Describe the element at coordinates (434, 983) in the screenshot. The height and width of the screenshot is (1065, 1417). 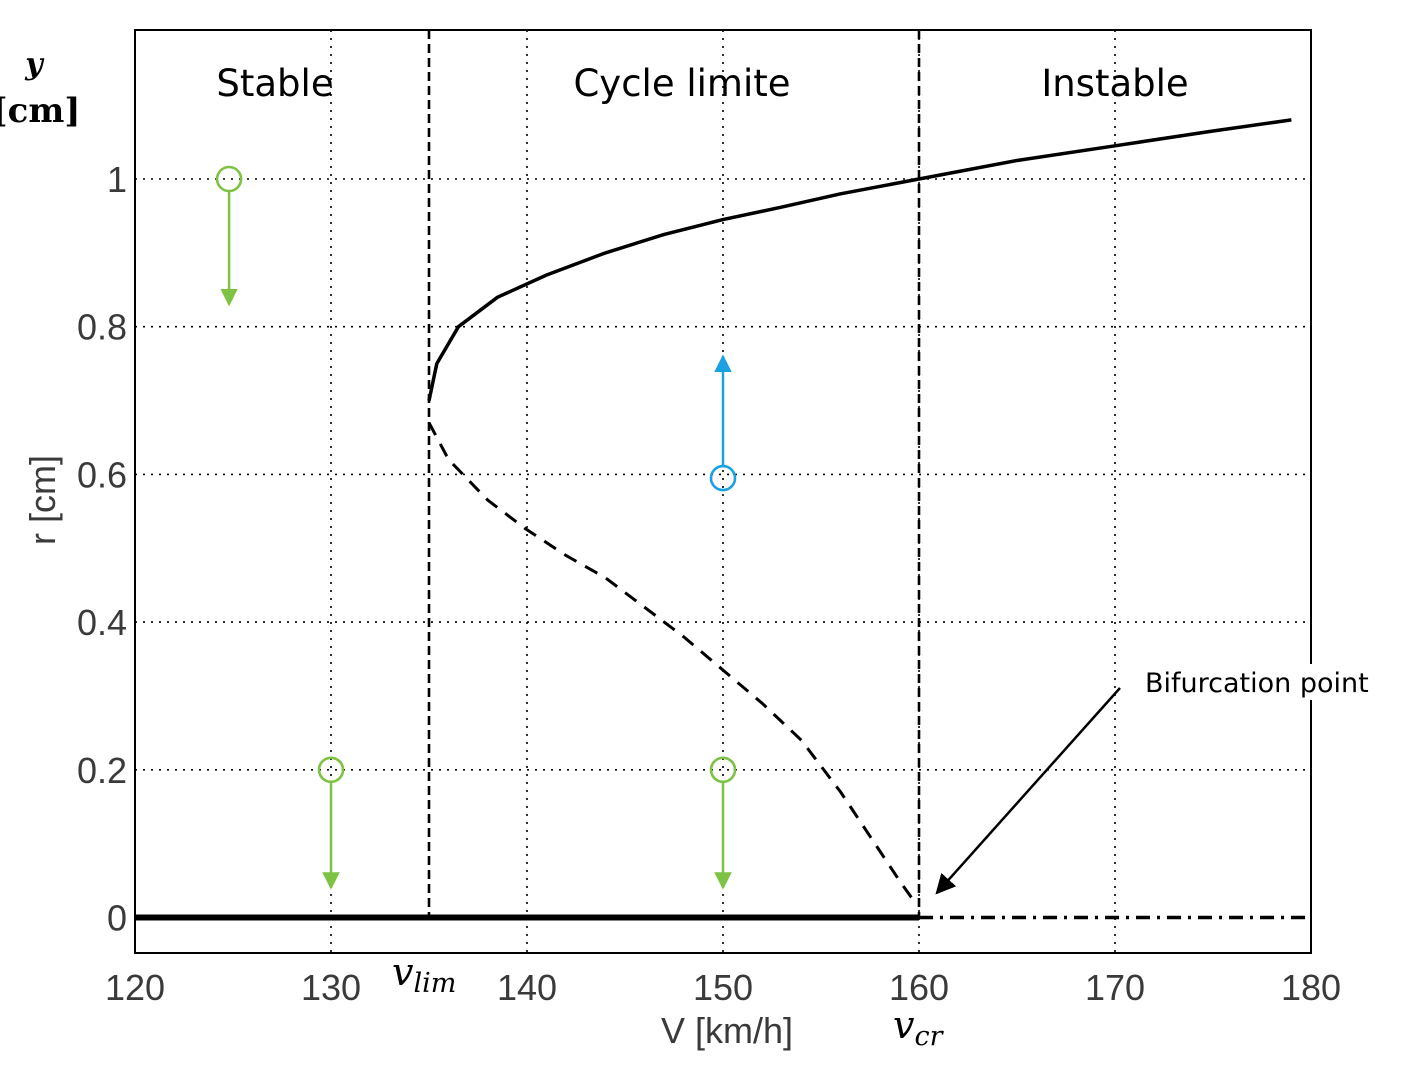
I see `v-lim-subscript: lim` at that location.